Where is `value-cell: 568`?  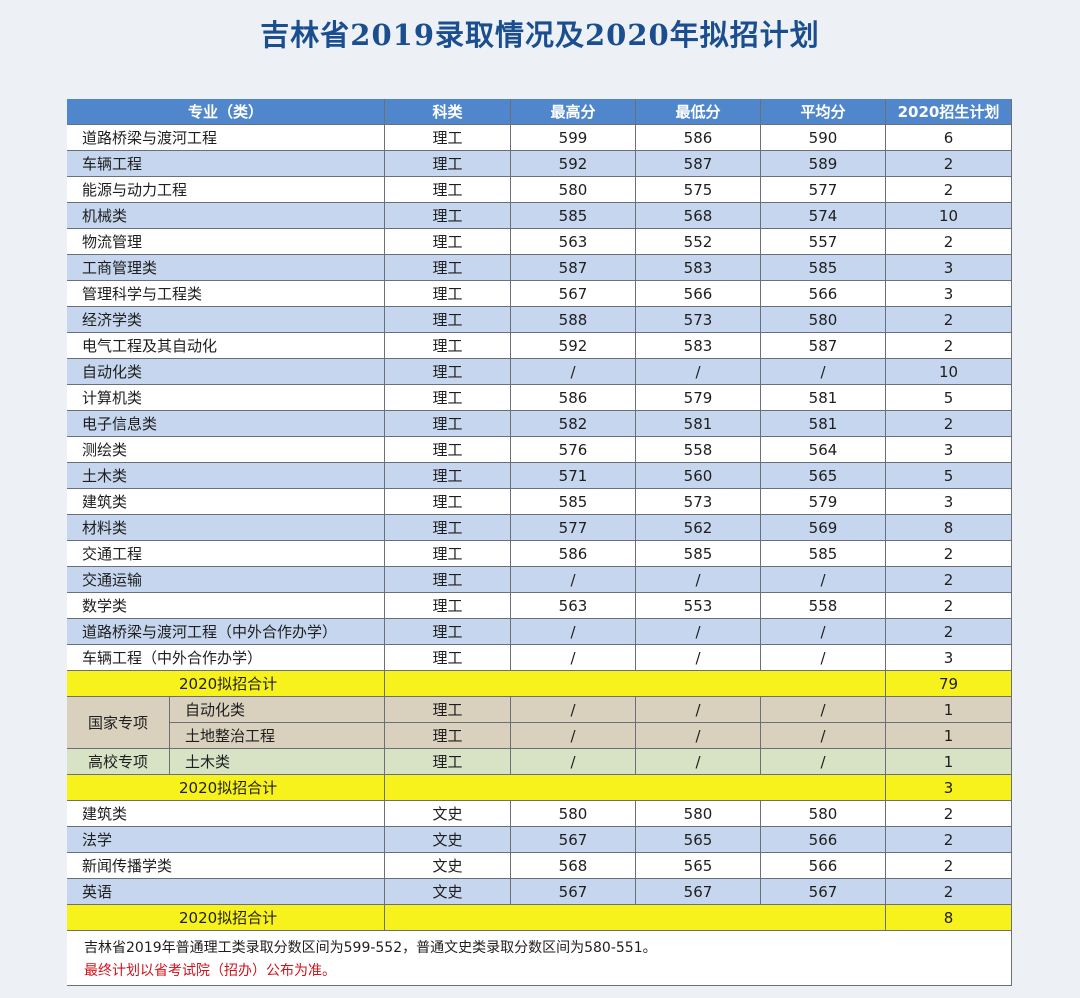 value-cell: 568 is located at coordinates (698, 216).